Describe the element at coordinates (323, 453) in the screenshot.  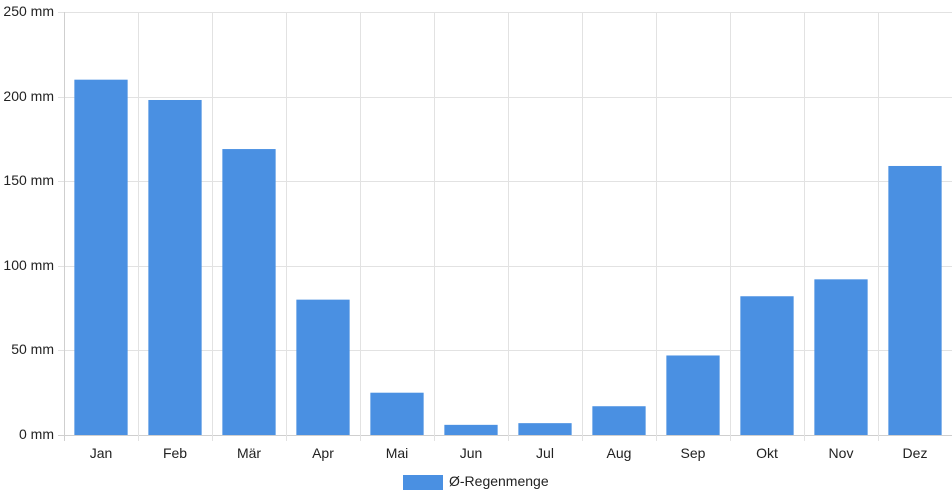
I see `x-tick-label: Apr` at that location.